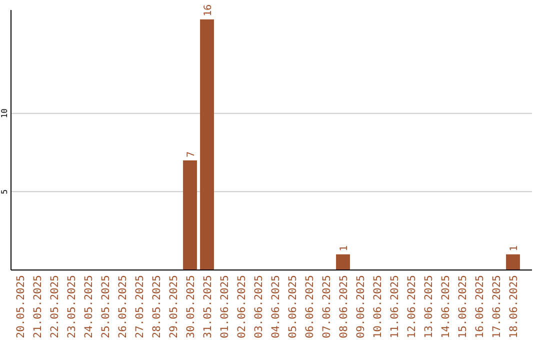 This screenshot has height=340, width=540. I want to click on x-tick-label: 30.05.2025, so click(191, 306).